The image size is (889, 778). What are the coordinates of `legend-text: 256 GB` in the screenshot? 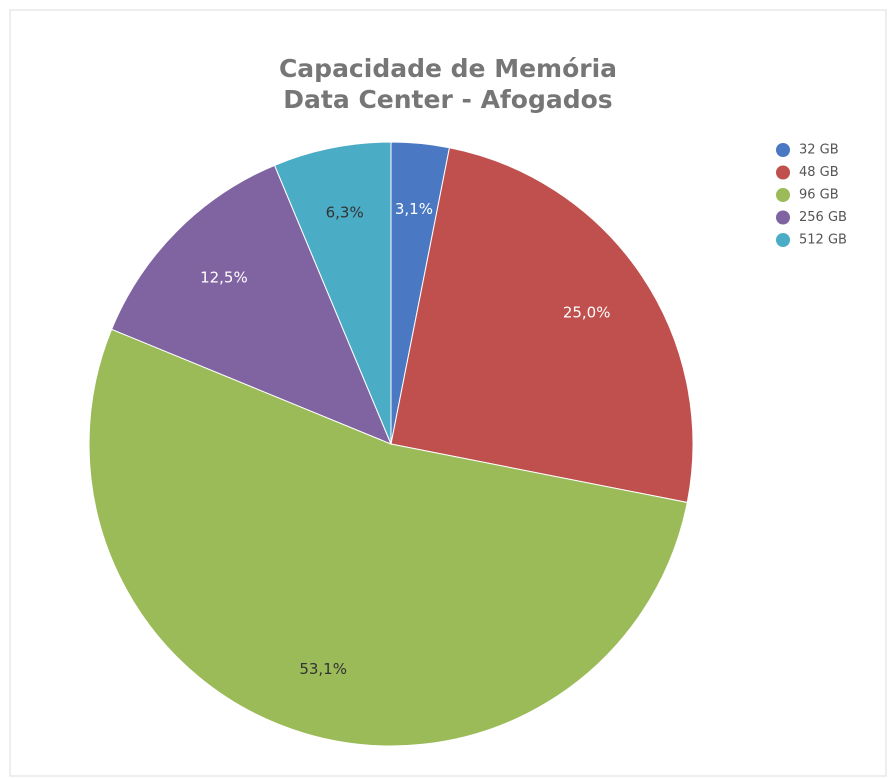 It's located at (823, 217).